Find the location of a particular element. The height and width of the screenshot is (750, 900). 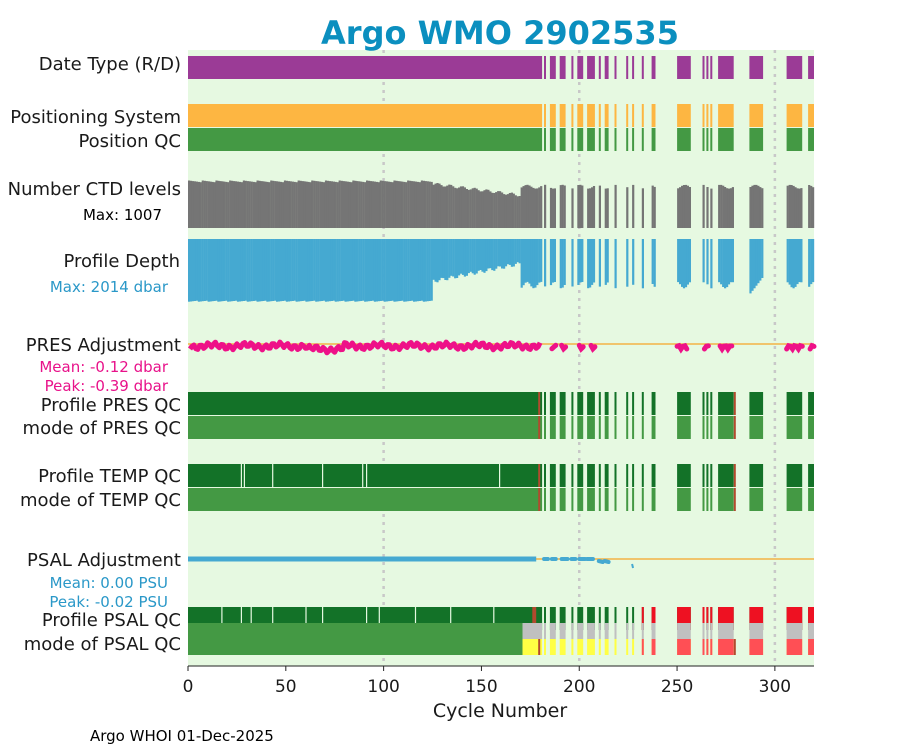

chart-title: Argo WMO 2902535 is located at coordinates (500, 33).